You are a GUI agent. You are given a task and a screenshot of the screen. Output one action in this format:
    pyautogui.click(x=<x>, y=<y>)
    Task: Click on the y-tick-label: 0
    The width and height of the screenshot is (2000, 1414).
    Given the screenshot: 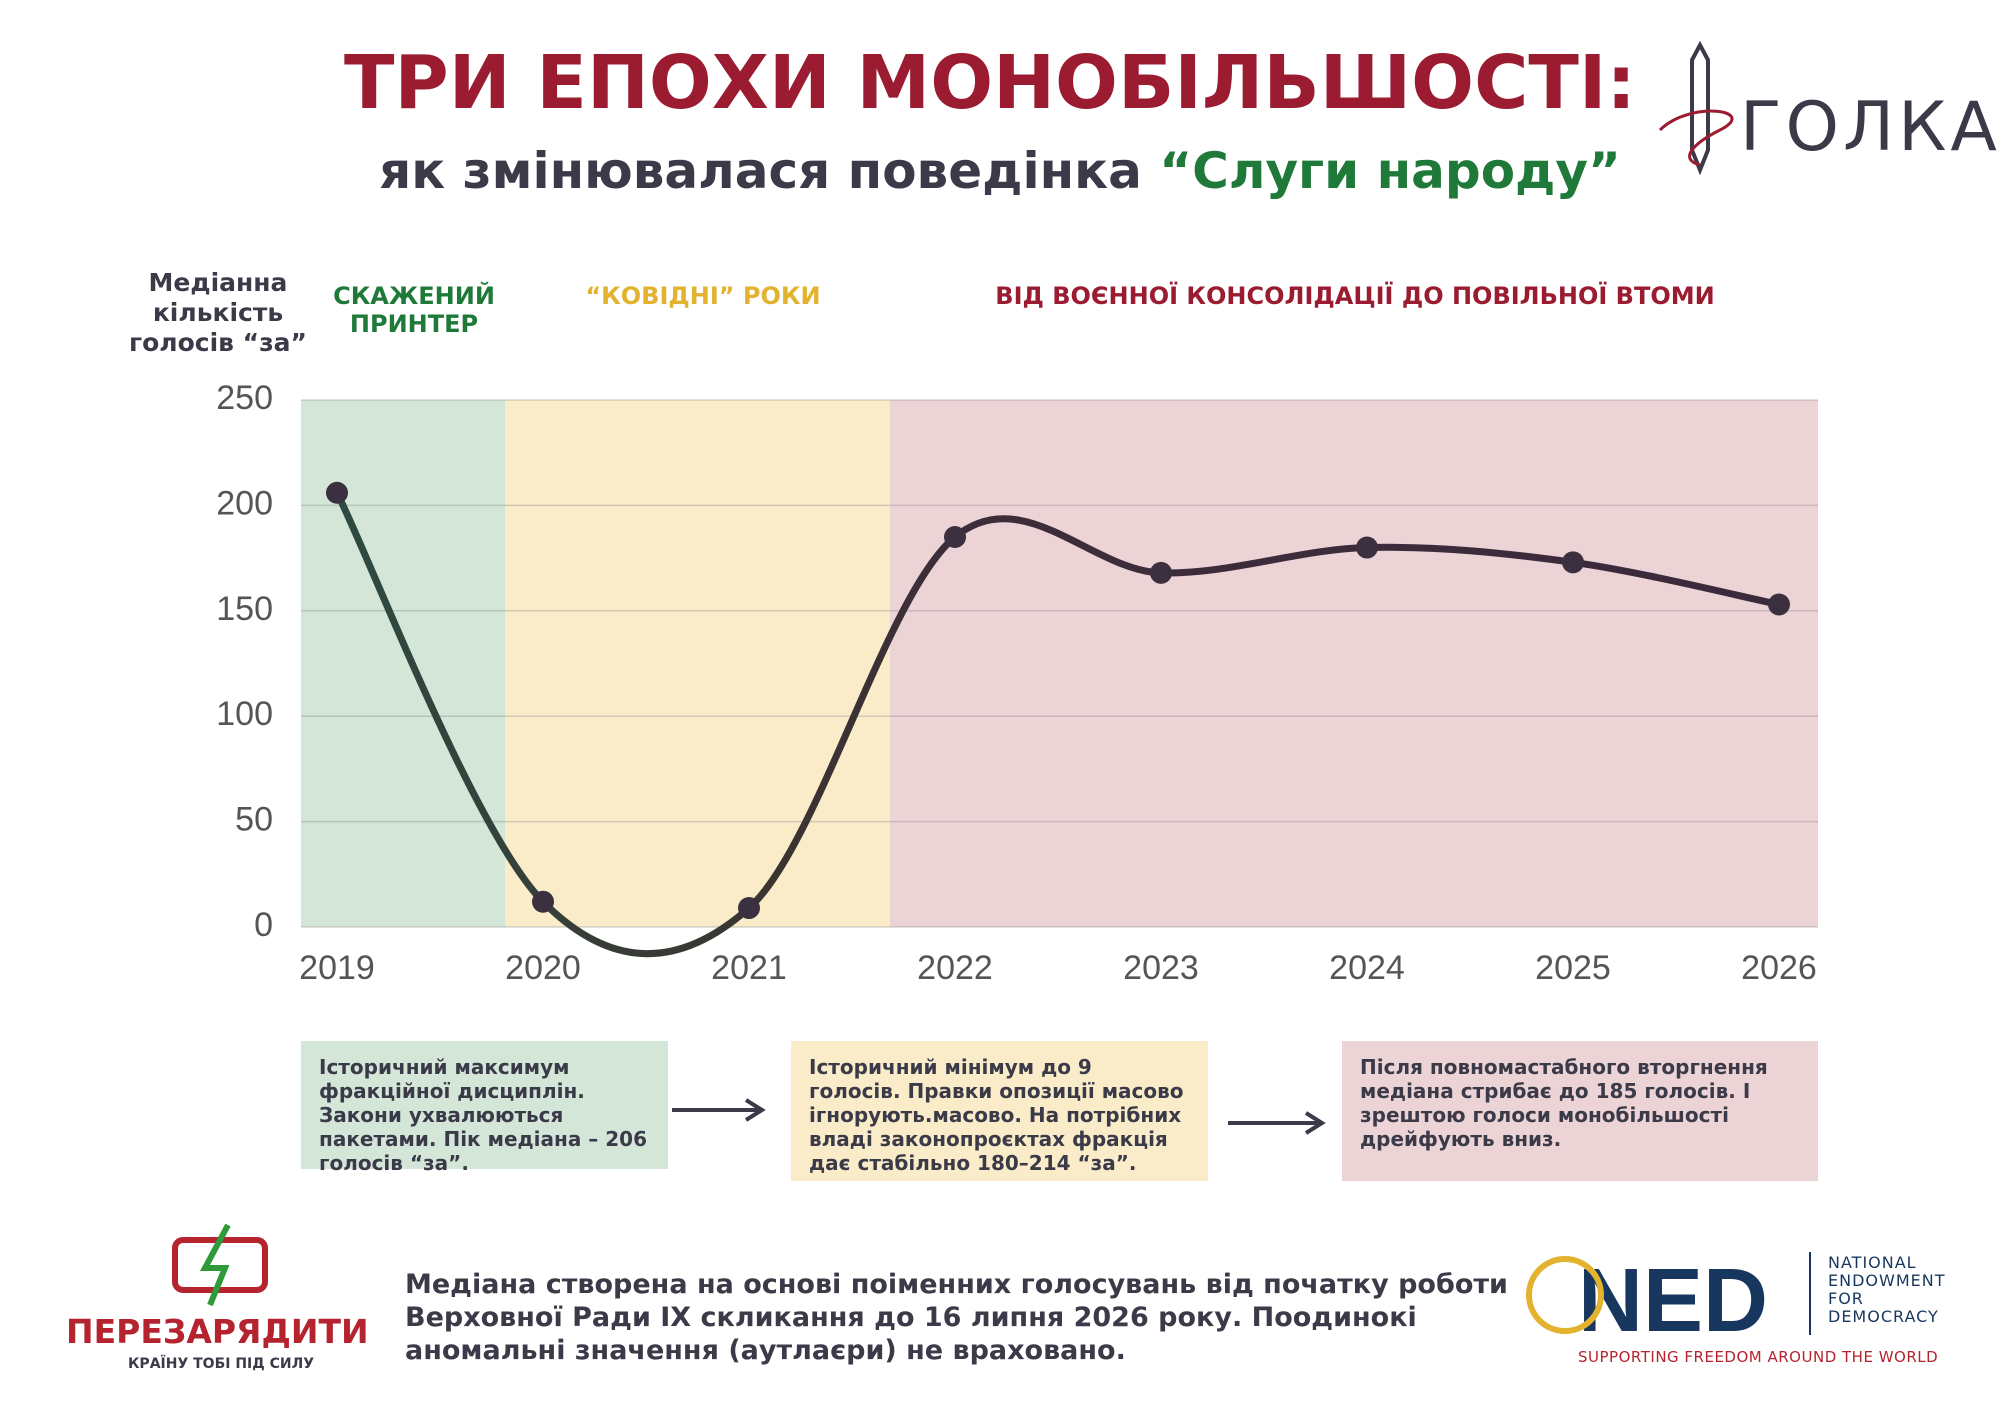 What is the action you would take?
    pyautogui.click(x=263, y=925)
    